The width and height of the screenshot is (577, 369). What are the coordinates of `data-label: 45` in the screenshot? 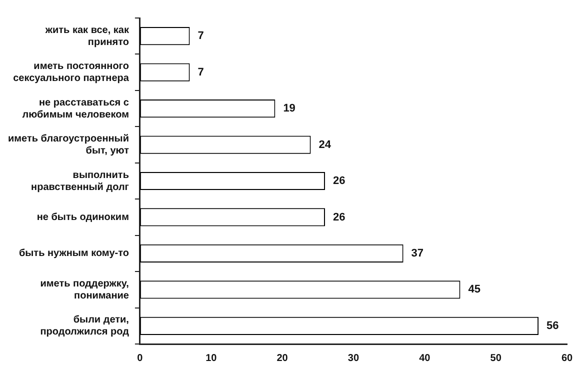 It's located at (474, 290).